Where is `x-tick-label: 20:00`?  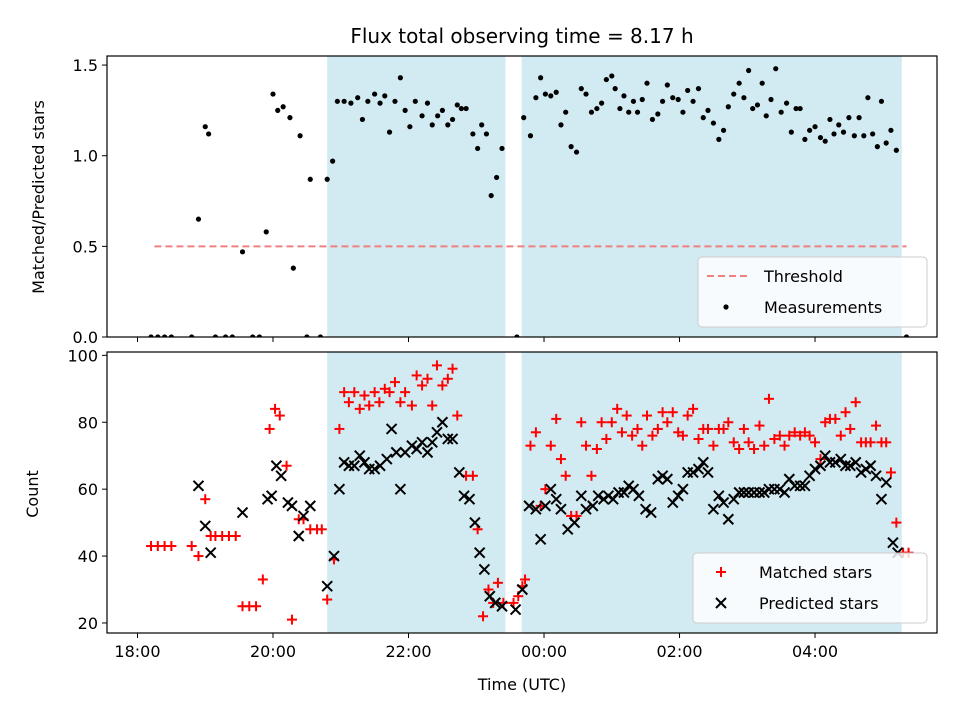 x-tick-label: 20:00 is located at coordinates (273, 651).